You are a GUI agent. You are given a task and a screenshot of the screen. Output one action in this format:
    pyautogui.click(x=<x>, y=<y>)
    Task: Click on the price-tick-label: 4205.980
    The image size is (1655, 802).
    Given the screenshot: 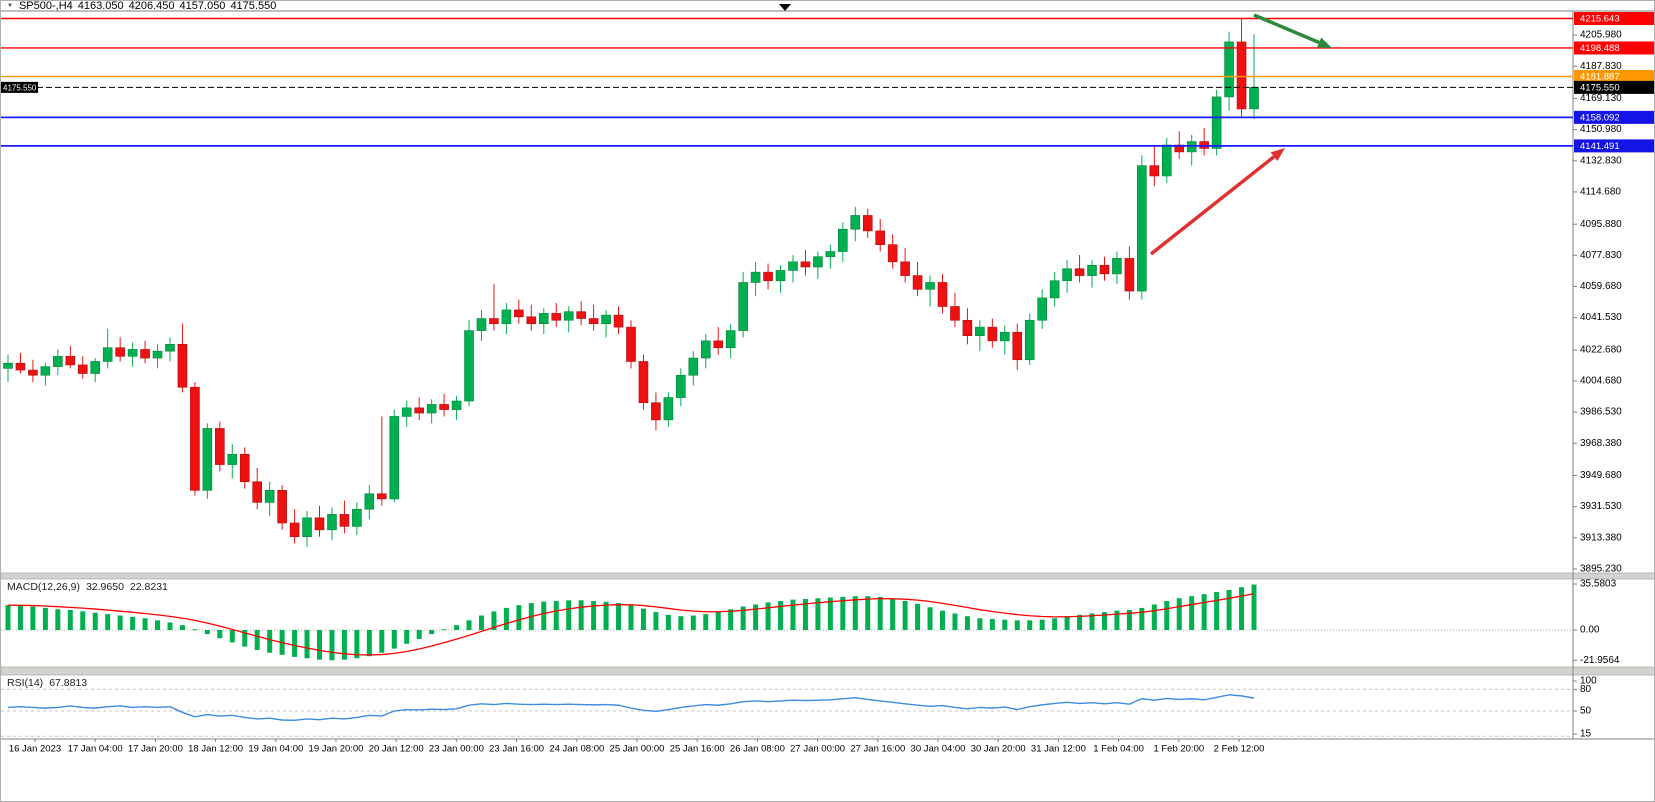 What is the action you would take?
    pyautogui.click(x=1601, y=35)
    